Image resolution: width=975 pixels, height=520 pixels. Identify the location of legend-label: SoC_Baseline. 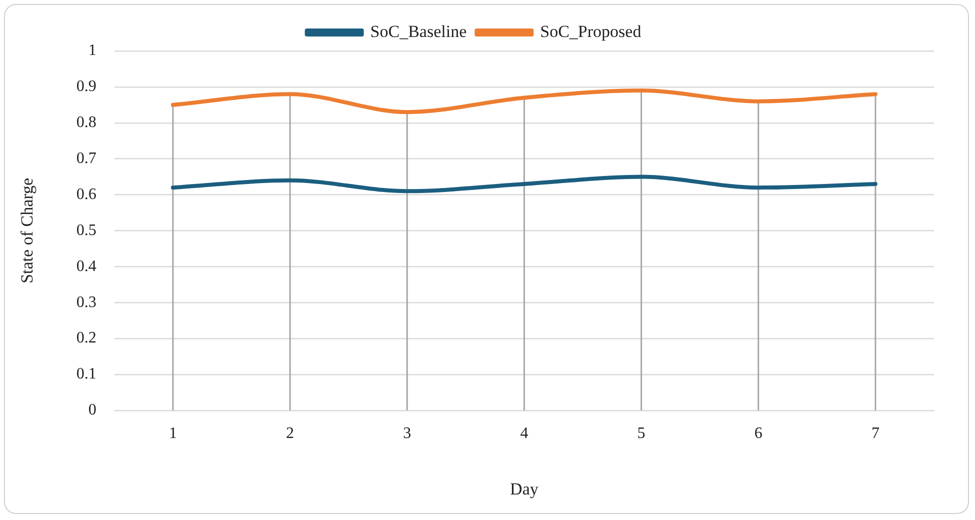
(418, 31).